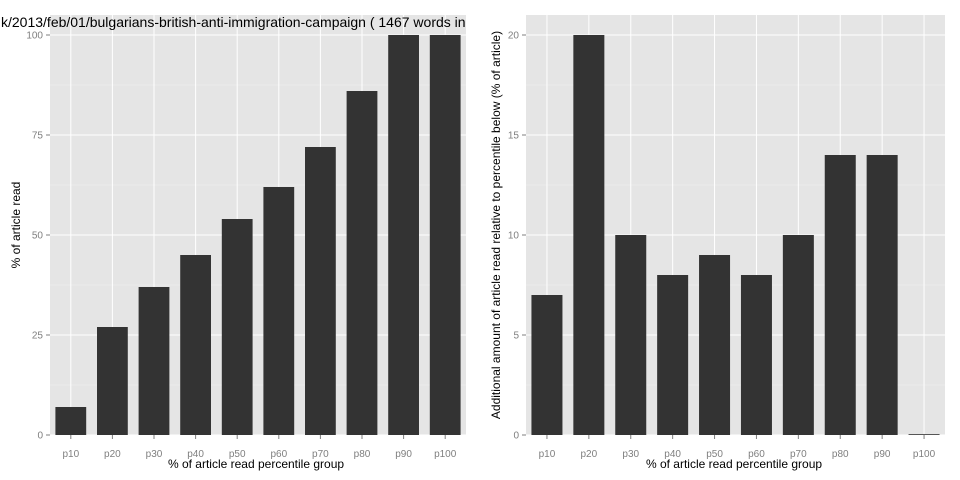  What do you see at coordinates (516, 336) in the screenshot?
I see `y-tick-label: 5` at bounding box center [516, 336].